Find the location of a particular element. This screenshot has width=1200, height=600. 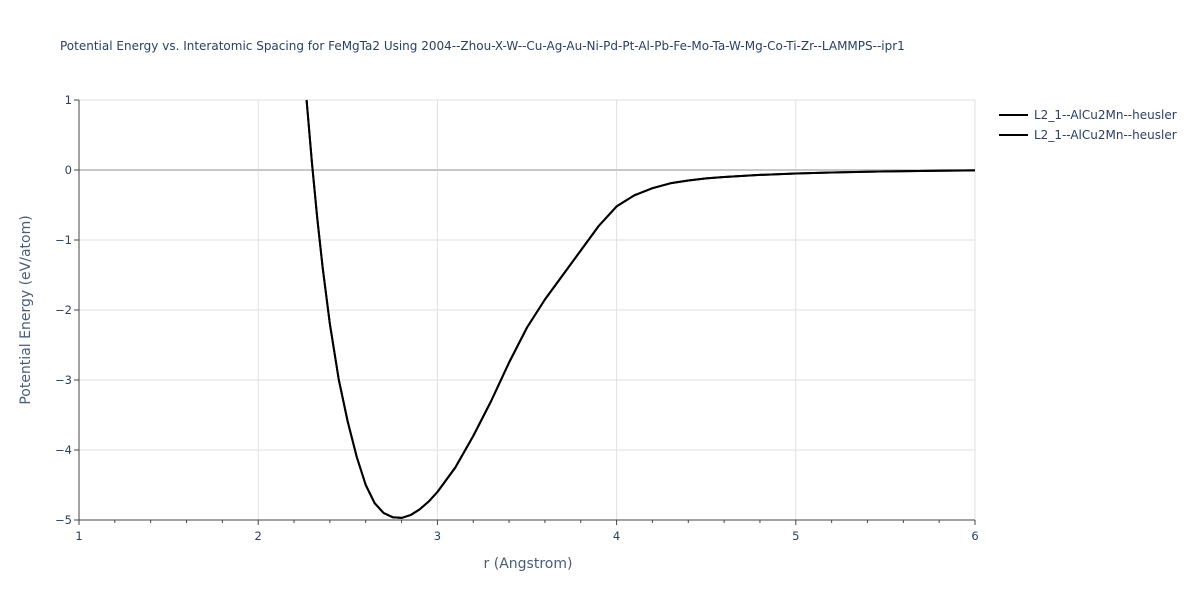

y-axis-title: Potential Energy (eV/atom) is located at coordinates (26, 309).